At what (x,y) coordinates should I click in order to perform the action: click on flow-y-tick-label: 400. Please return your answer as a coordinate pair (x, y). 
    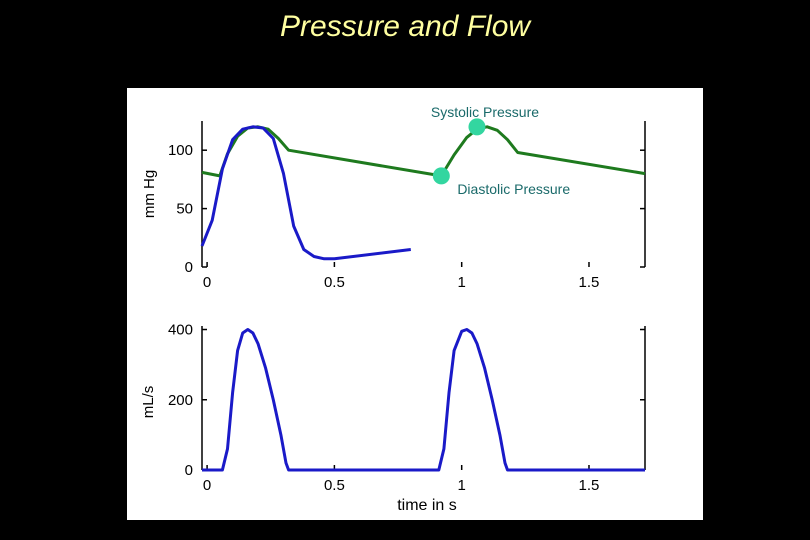
    Looking at the image, I should click on (180, 330).